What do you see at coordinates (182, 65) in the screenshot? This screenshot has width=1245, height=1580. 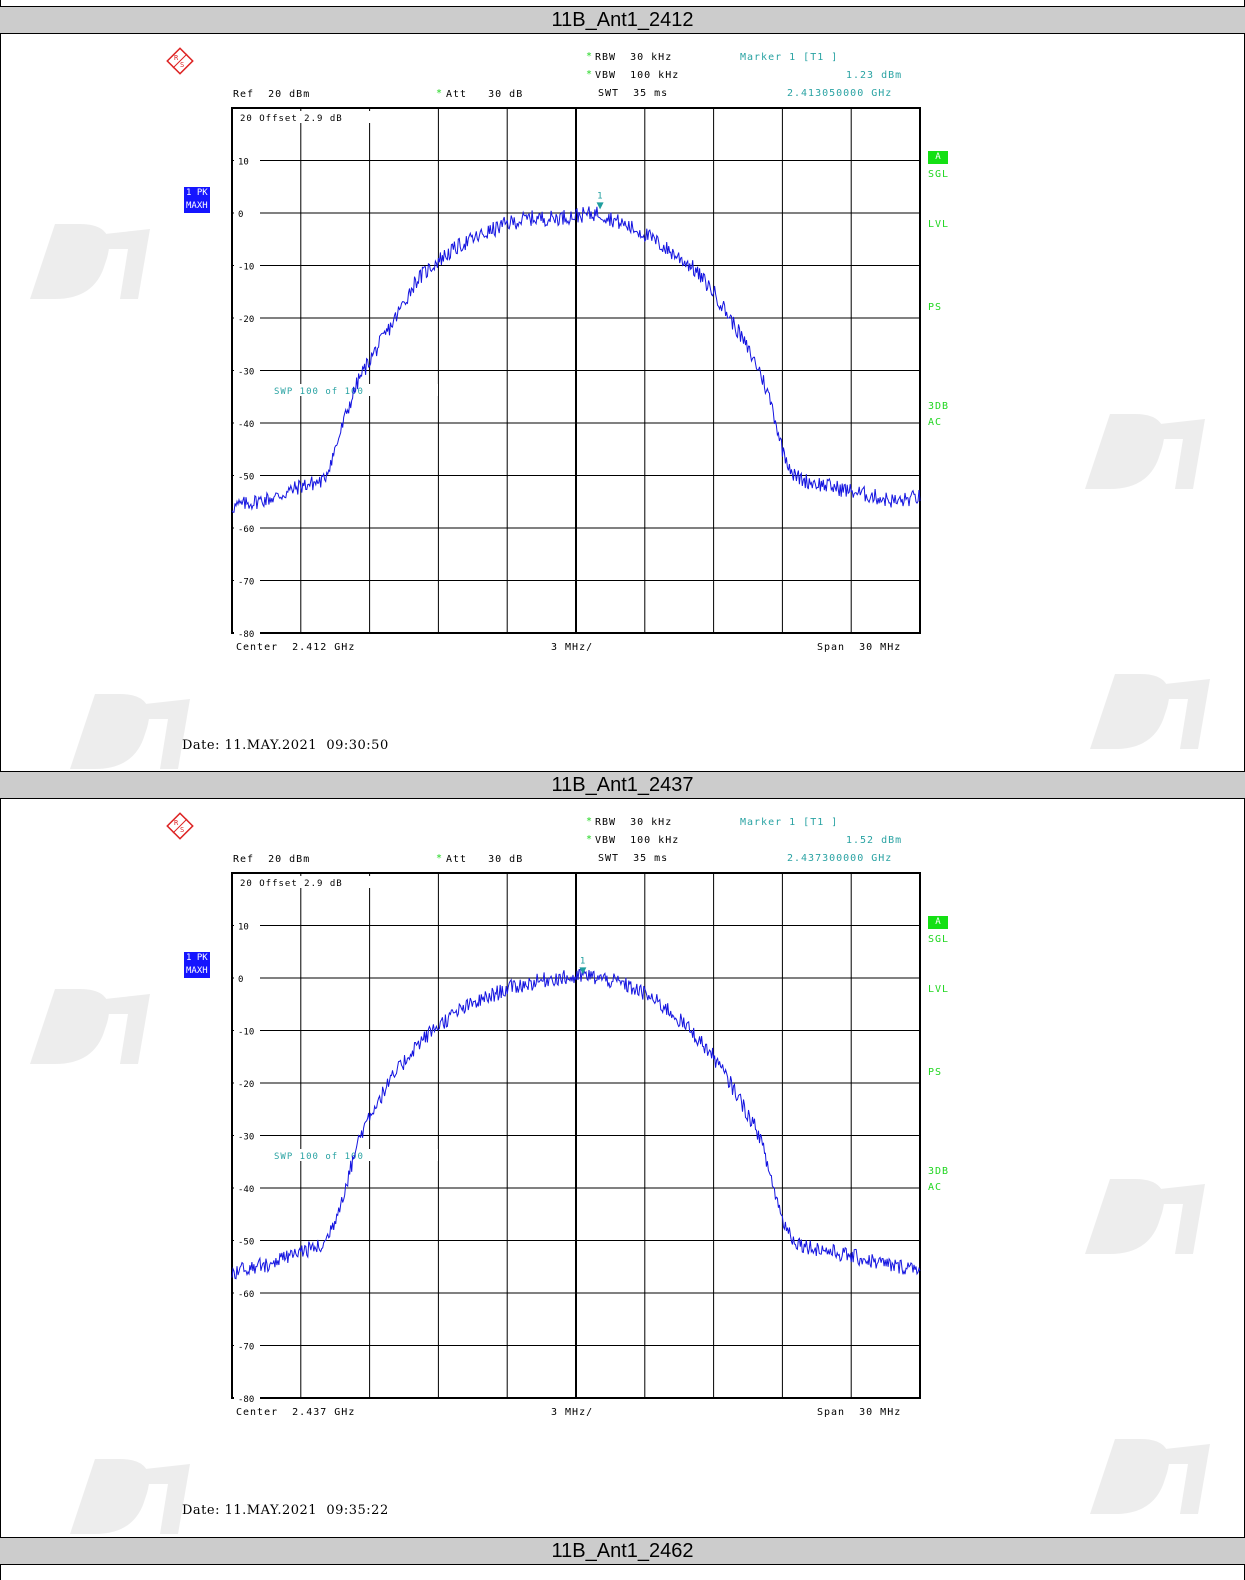 I see `svg-text: S` at bounding box center [182, 65].